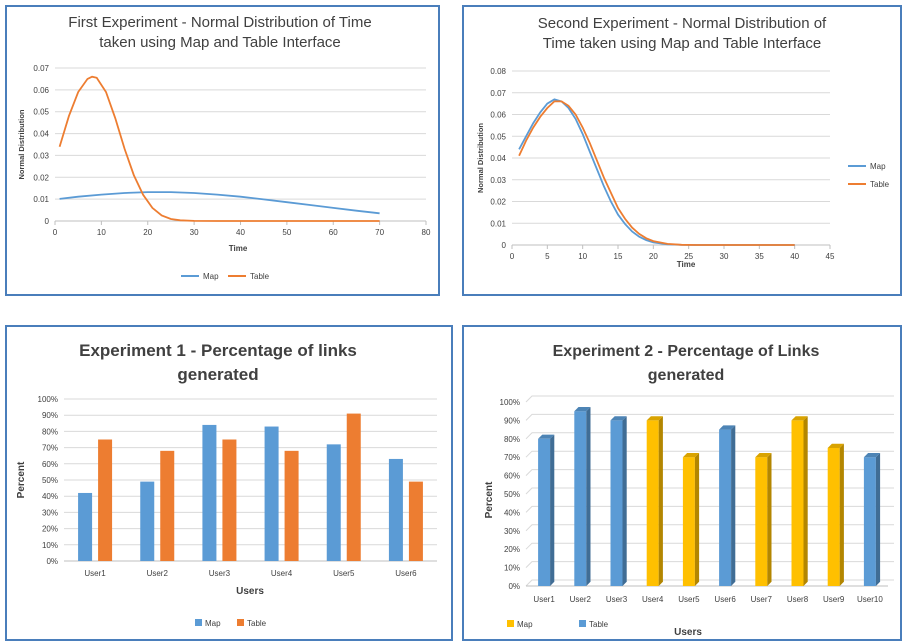  Describe the element at coordinates (498, 202) in the screenshot. I see `y-tick-label: 0.02` at that location.